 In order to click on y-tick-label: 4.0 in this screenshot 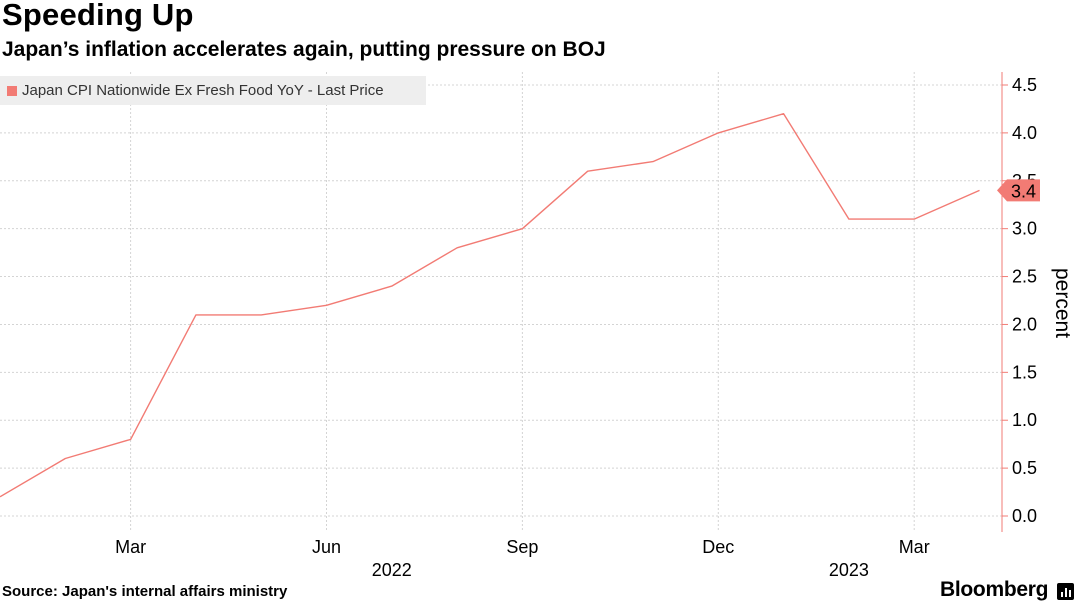, I will do `click(1024, 133)`.